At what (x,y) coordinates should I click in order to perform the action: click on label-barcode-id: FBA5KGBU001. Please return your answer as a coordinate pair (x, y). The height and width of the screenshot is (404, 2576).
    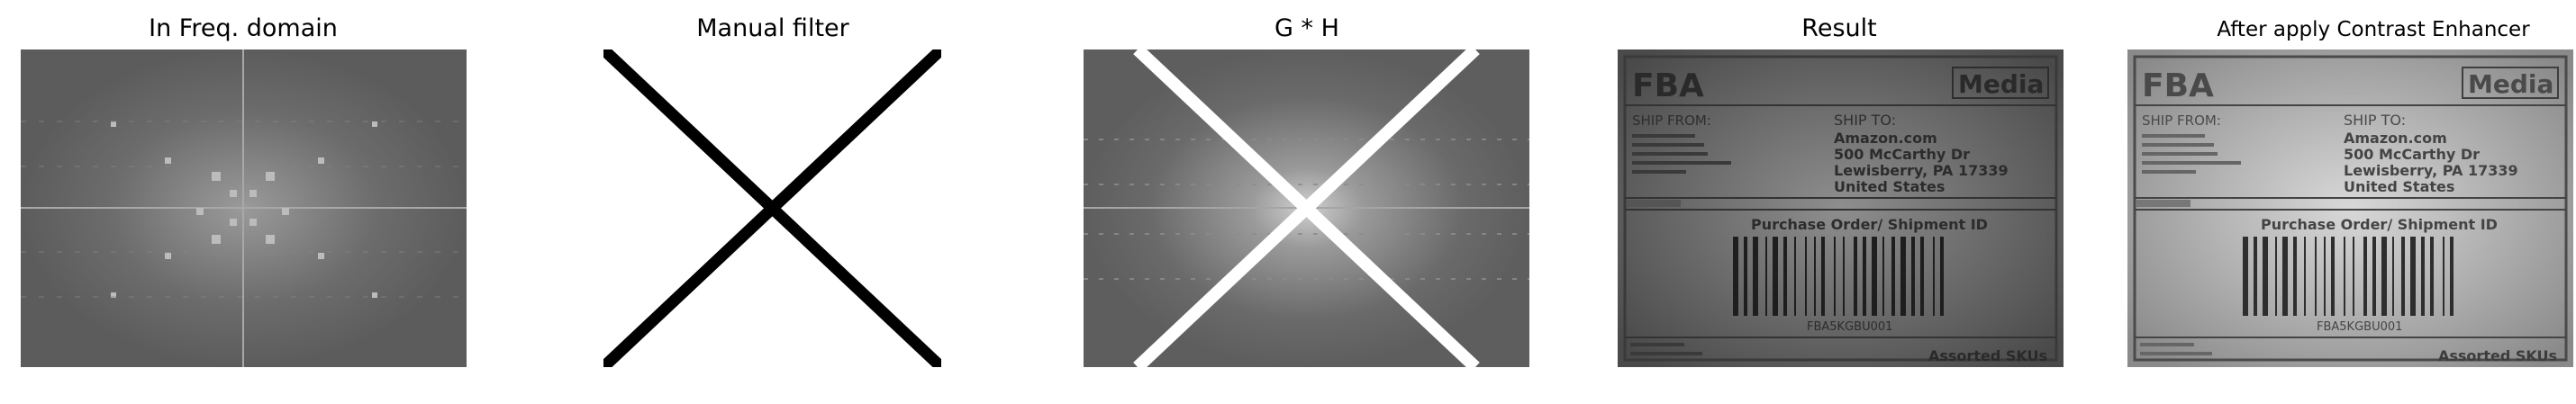
    Looking at the image, I should click on (1850, 327).